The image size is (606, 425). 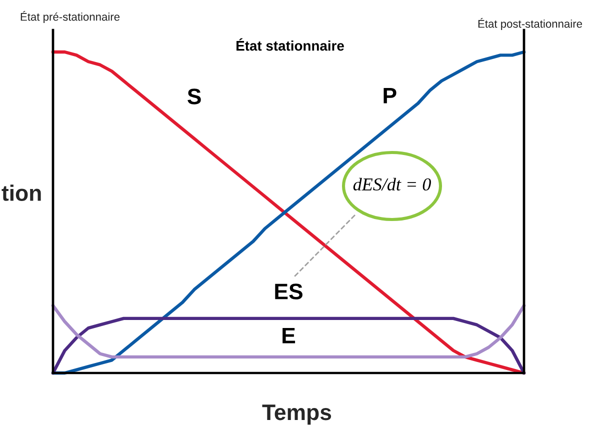 I want to click on annotation: dES/dt = 0, so click(x=392, y=184).